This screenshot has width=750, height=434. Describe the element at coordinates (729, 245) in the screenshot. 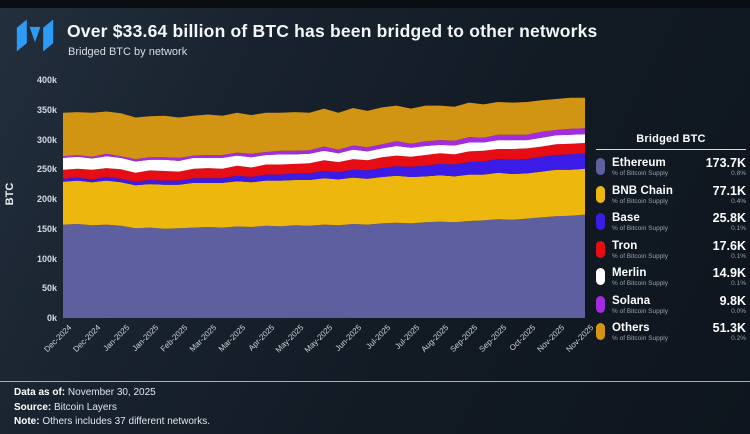

I see `legend-value: 17.6K` at that location.